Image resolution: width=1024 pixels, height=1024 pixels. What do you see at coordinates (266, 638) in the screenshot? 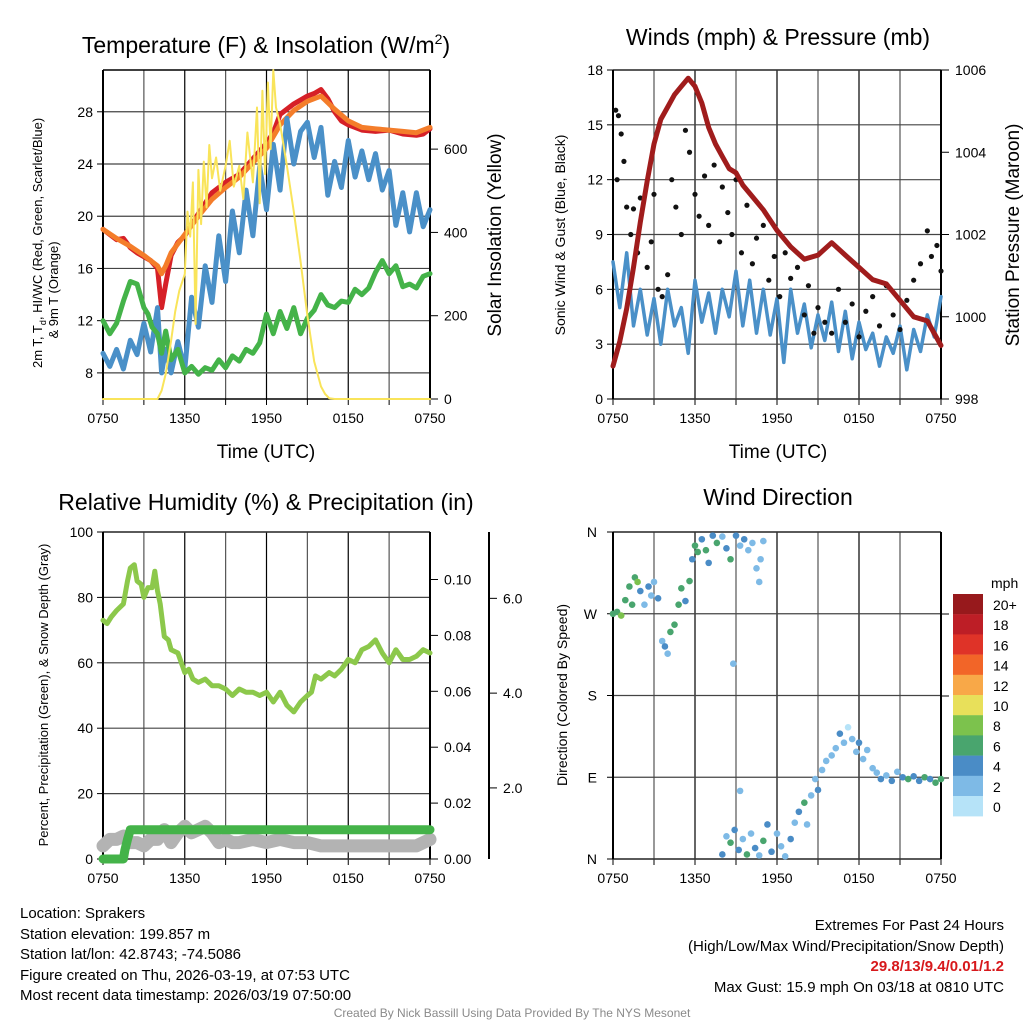
I see `series-relative-humidity` at bounding box center [266, 638].